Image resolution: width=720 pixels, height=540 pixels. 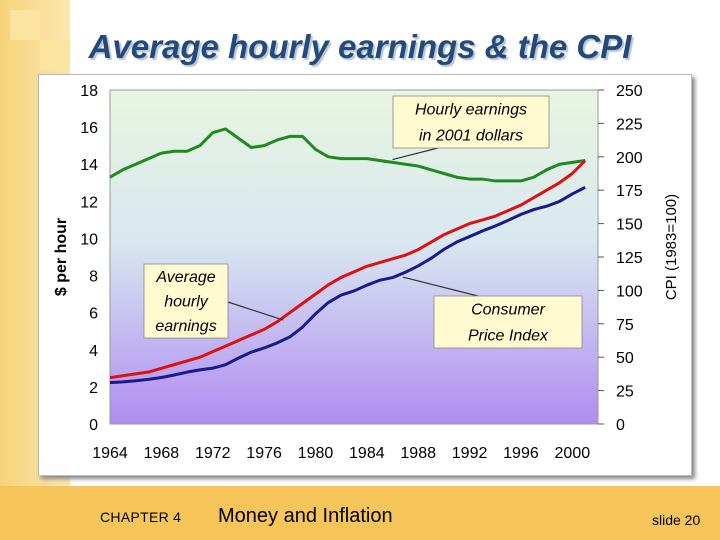 I want to click on y2-tick-label: 25, so click(x=625, y=392).